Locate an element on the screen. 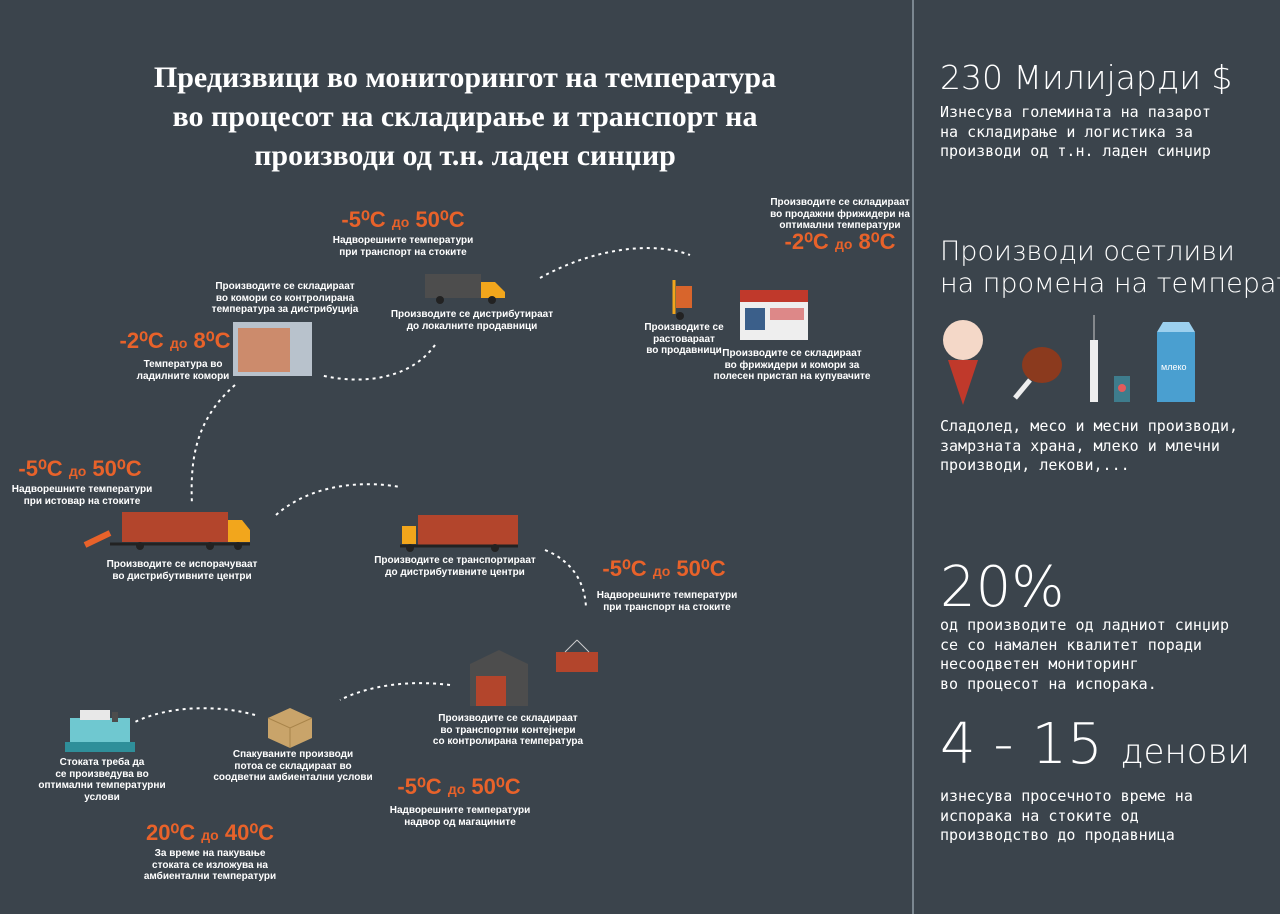 The image size is (1280, 914). factory is located at coordinates (100, 731).